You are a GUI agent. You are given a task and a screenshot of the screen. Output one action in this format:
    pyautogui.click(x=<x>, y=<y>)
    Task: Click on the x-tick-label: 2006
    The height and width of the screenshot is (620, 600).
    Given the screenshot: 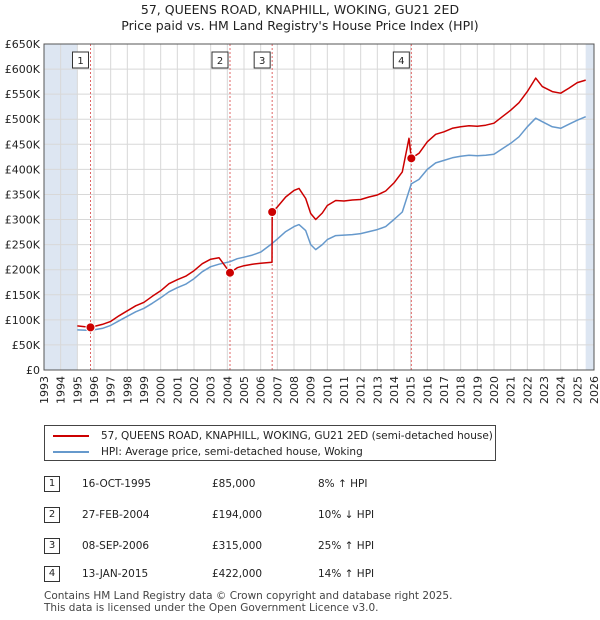 What is the action you would take?
    pyautogui.click(x=261, y=390)
    